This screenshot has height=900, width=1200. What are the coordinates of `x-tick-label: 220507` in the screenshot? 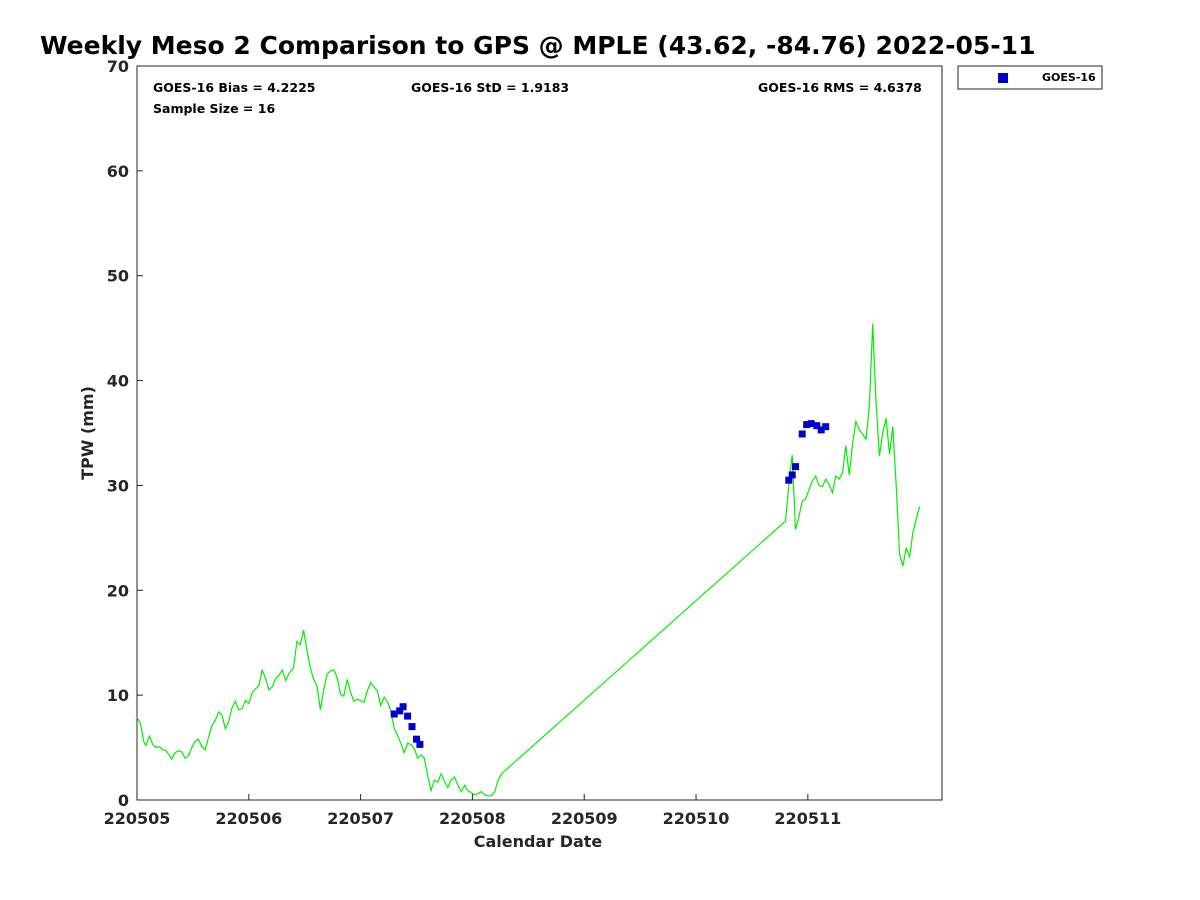 It's located at (360, 818).